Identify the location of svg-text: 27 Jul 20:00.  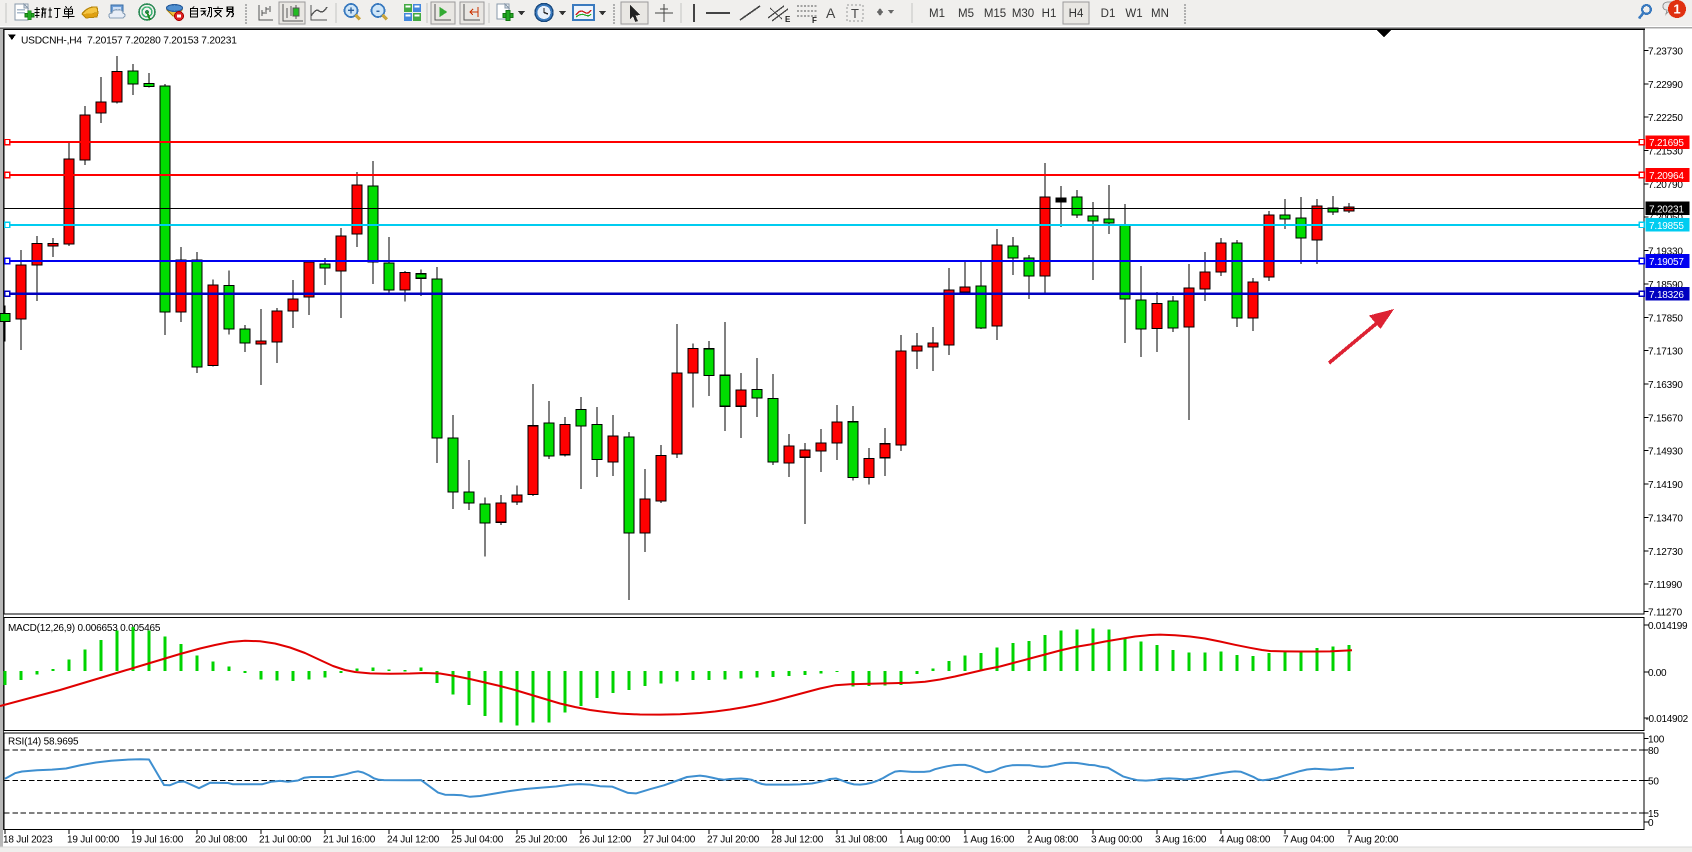
(733, 840).